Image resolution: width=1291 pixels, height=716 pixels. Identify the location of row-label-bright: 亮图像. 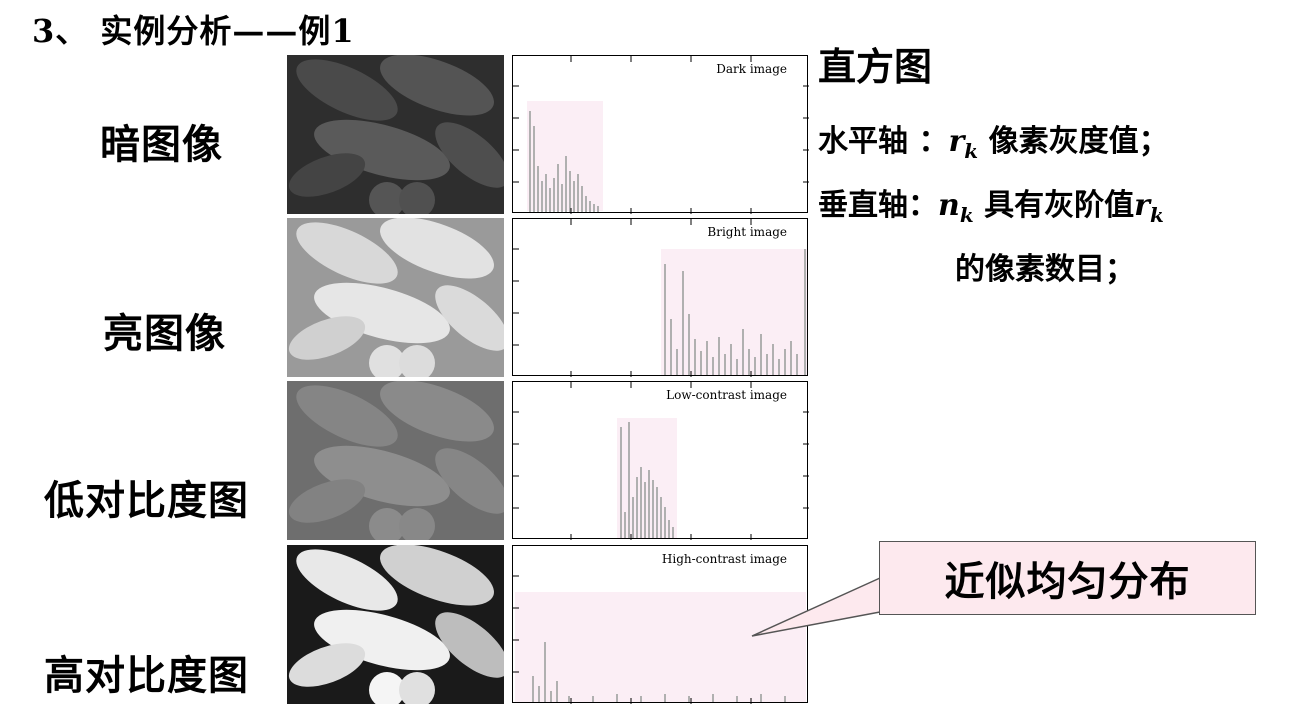
(164, 334).